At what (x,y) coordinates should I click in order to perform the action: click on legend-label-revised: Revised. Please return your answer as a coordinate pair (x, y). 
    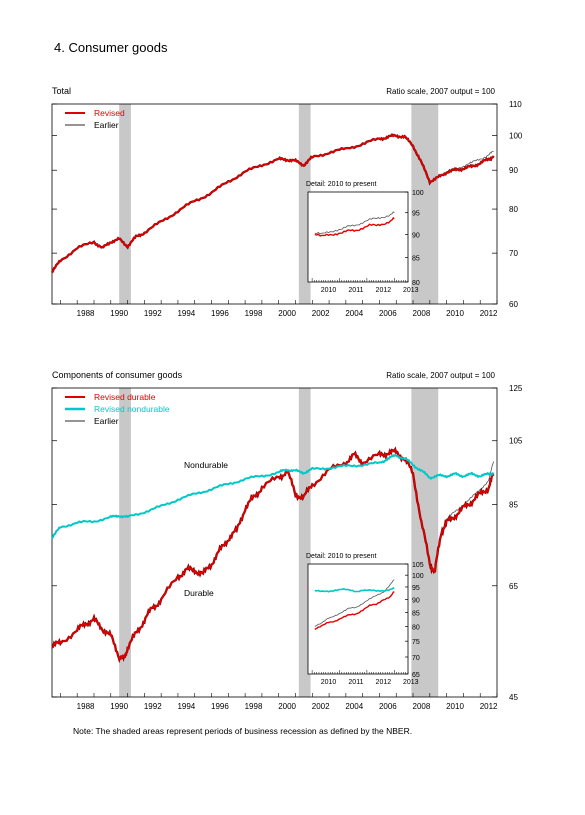
    Looking at the image, I should click on (109, 113).